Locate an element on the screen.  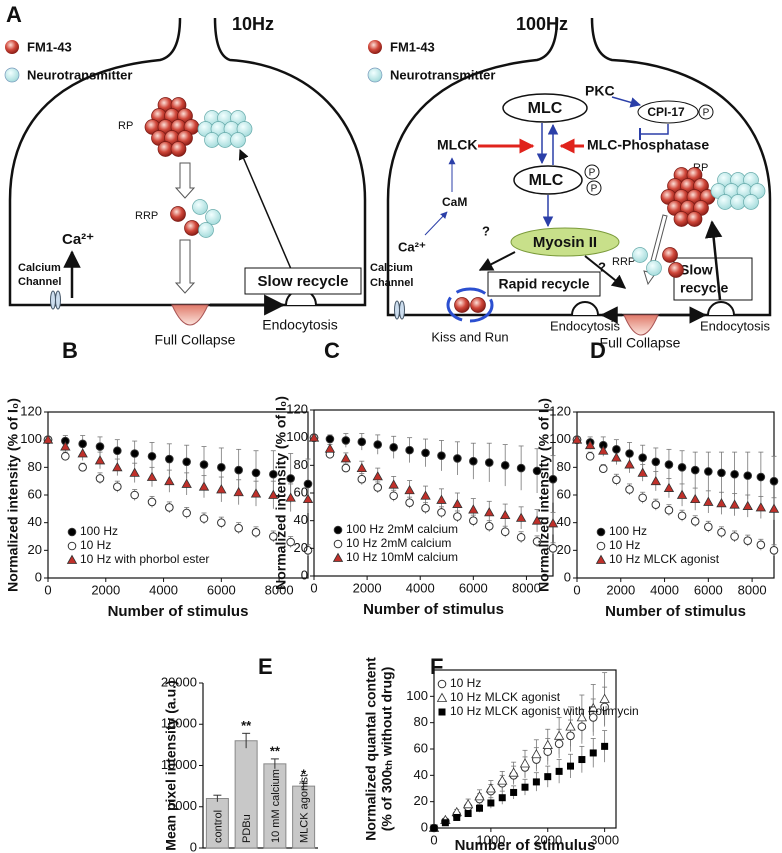
phospho is located at coordinates (594, 188).